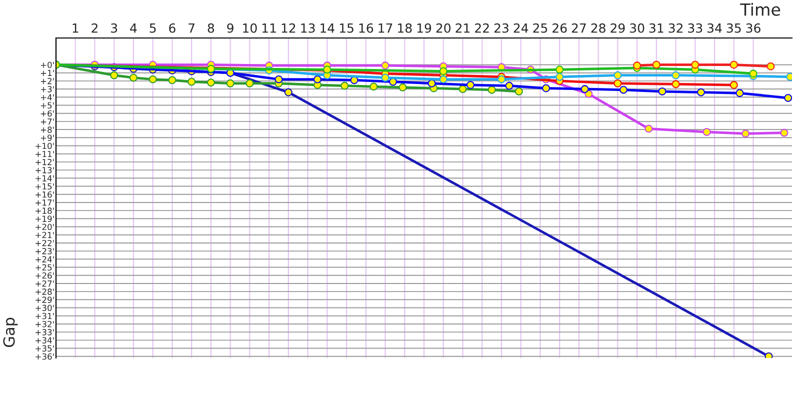 The image size is (800, 400). I want to click on x-tick-label: 14, so click(327, 28).